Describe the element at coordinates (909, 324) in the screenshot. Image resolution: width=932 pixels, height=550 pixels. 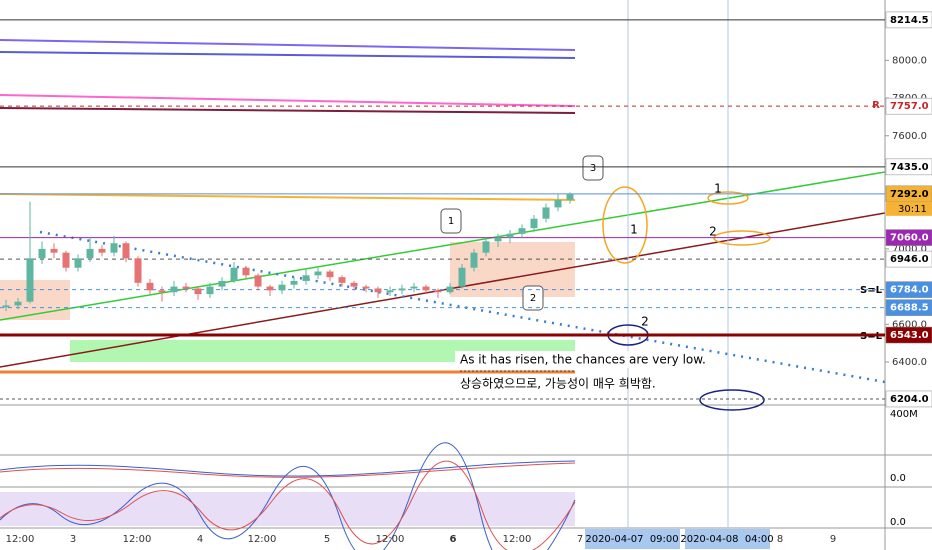
I see `y-tick-label: 6600.0` at that location.